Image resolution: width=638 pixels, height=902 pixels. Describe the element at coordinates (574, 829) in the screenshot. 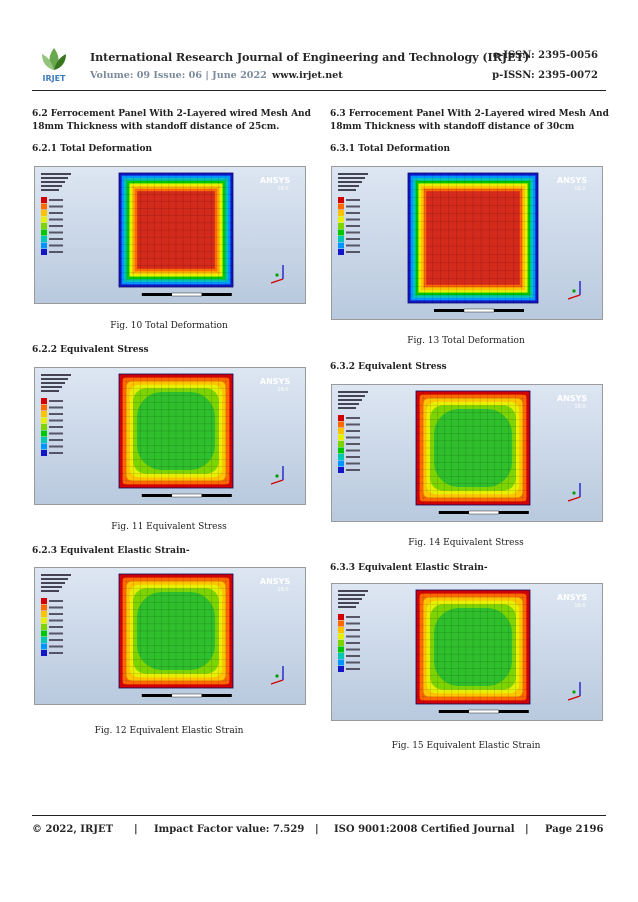

I see `footer-page: Page 2196` at that location.